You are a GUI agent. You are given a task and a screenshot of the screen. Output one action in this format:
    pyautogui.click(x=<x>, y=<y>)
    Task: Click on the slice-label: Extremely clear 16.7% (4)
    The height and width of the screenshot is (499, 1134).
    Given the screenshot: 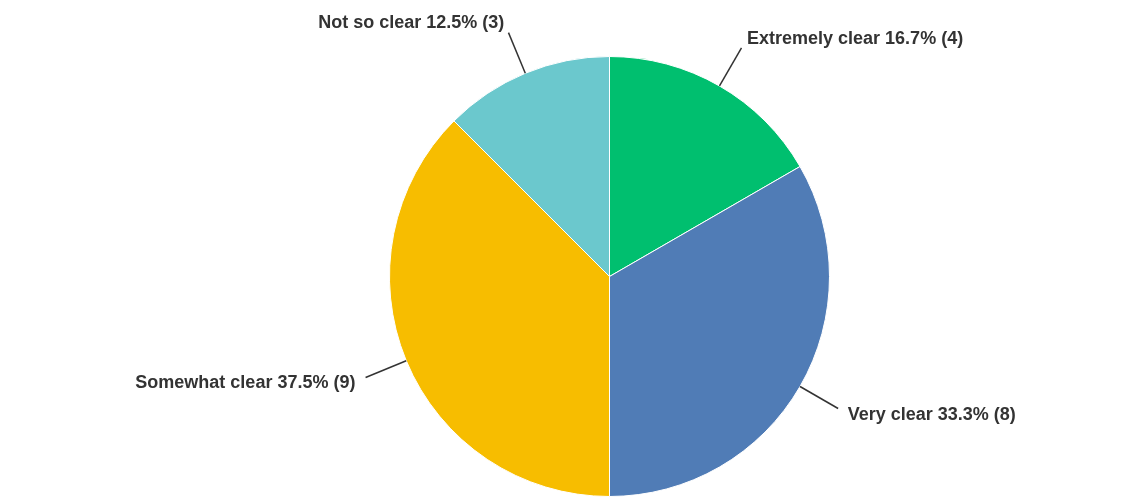 What is the action you would take?
    pyautogui.click(x=855, y=38)
    